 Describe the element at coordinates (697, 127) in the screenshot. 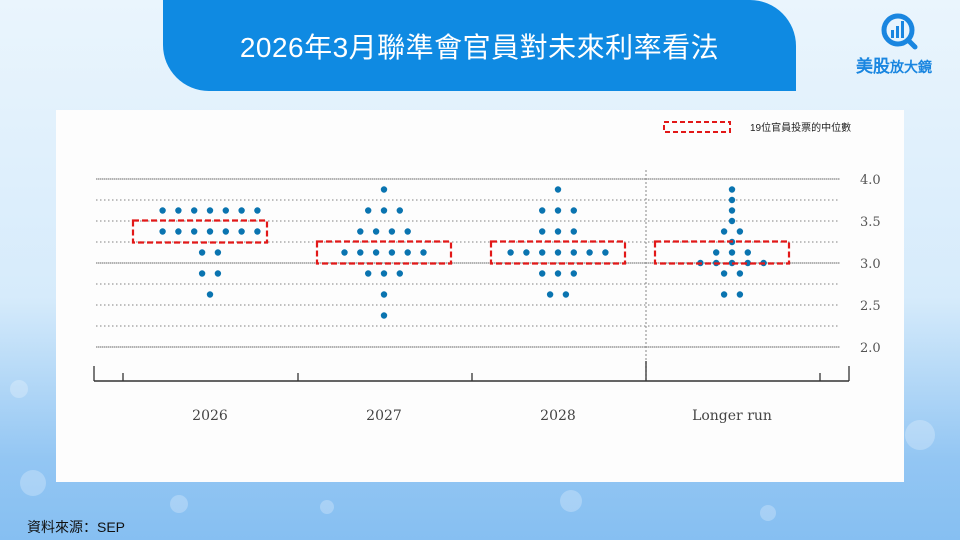

I see `legend-median-marker` at that location.